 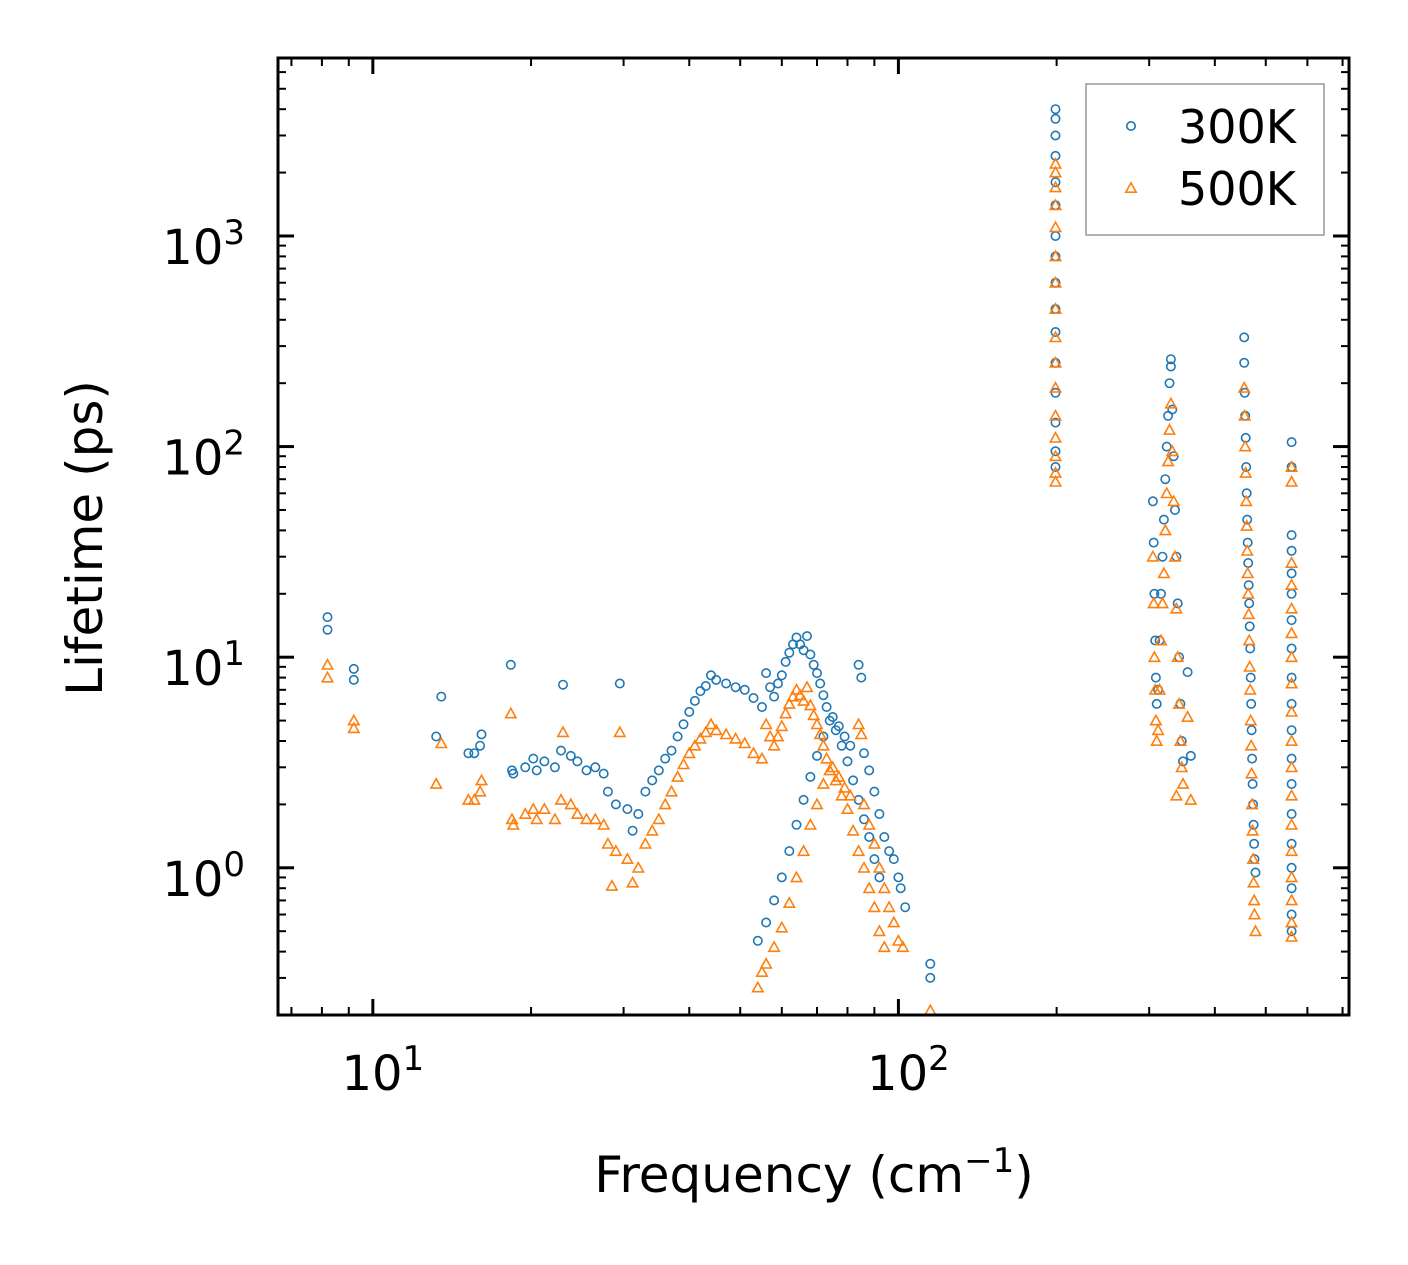 I want to click on legend-marker-300K, so click(x=1131, y=126).